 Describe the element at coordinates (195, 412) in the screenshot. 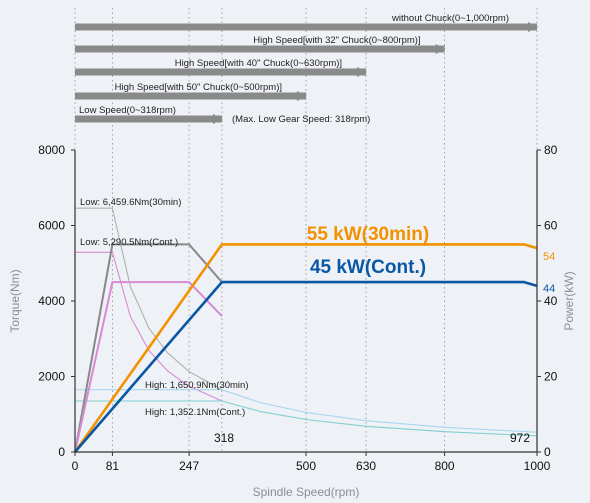

I see `annotation-high-cont: High: 1,352.1Nm(Cont.)` at that location.